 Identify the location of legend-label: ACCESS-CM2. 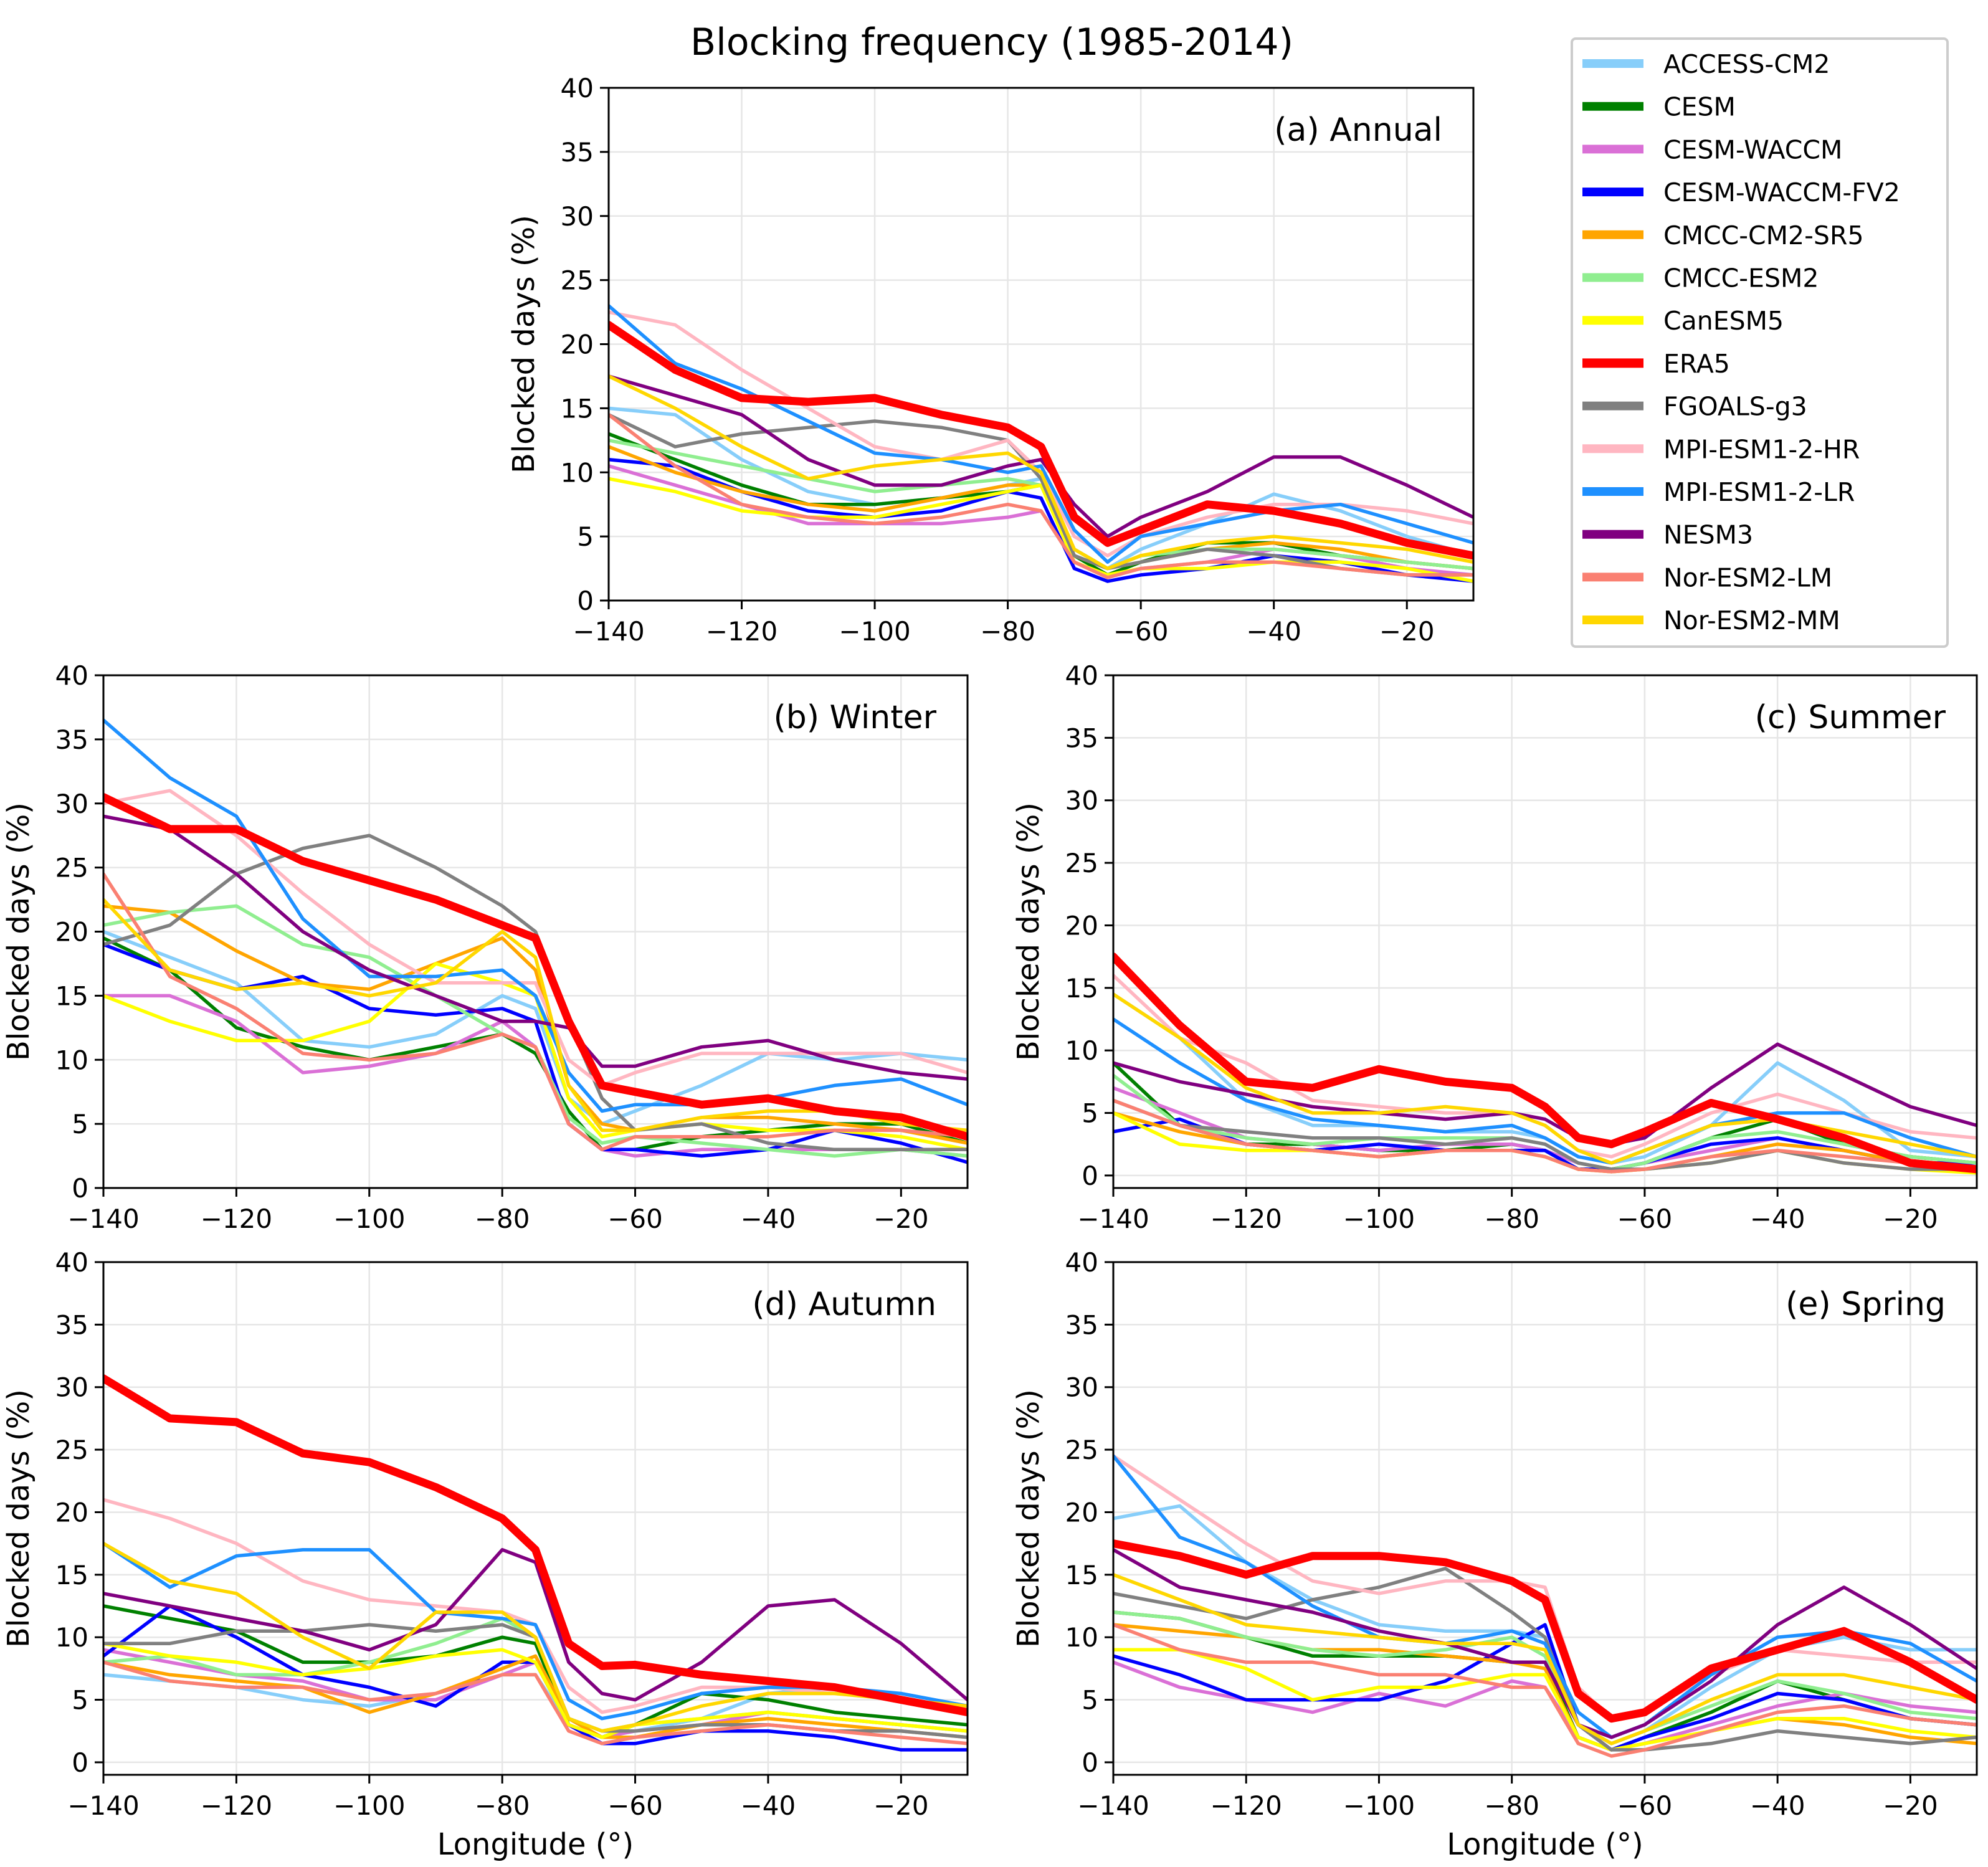
(1746, 64).